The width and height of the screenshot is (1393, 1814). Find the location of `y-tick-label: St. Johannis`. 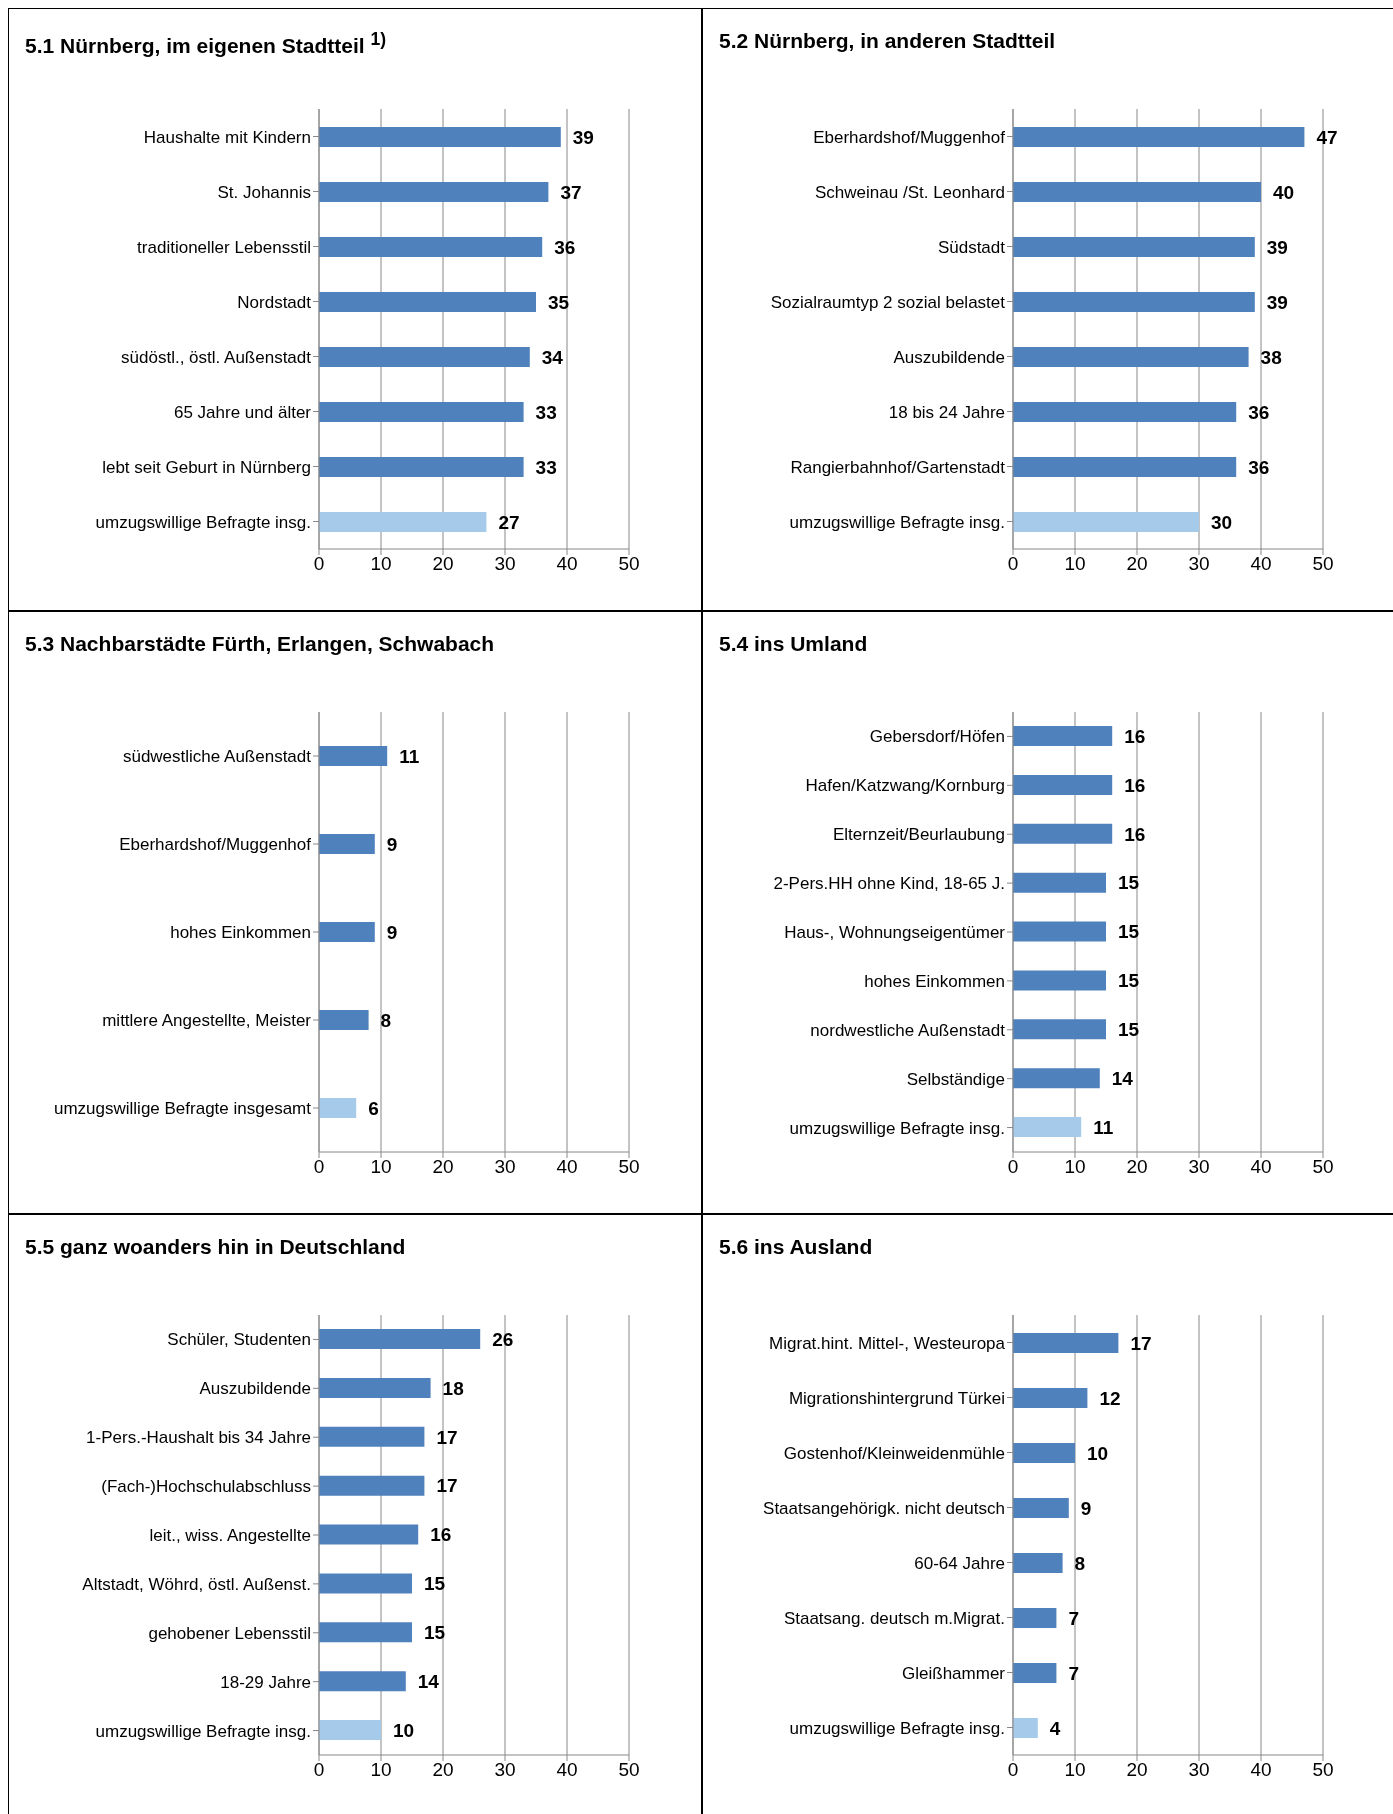

y-tick-label: St. Johannis is located at coordinates (264, 192).